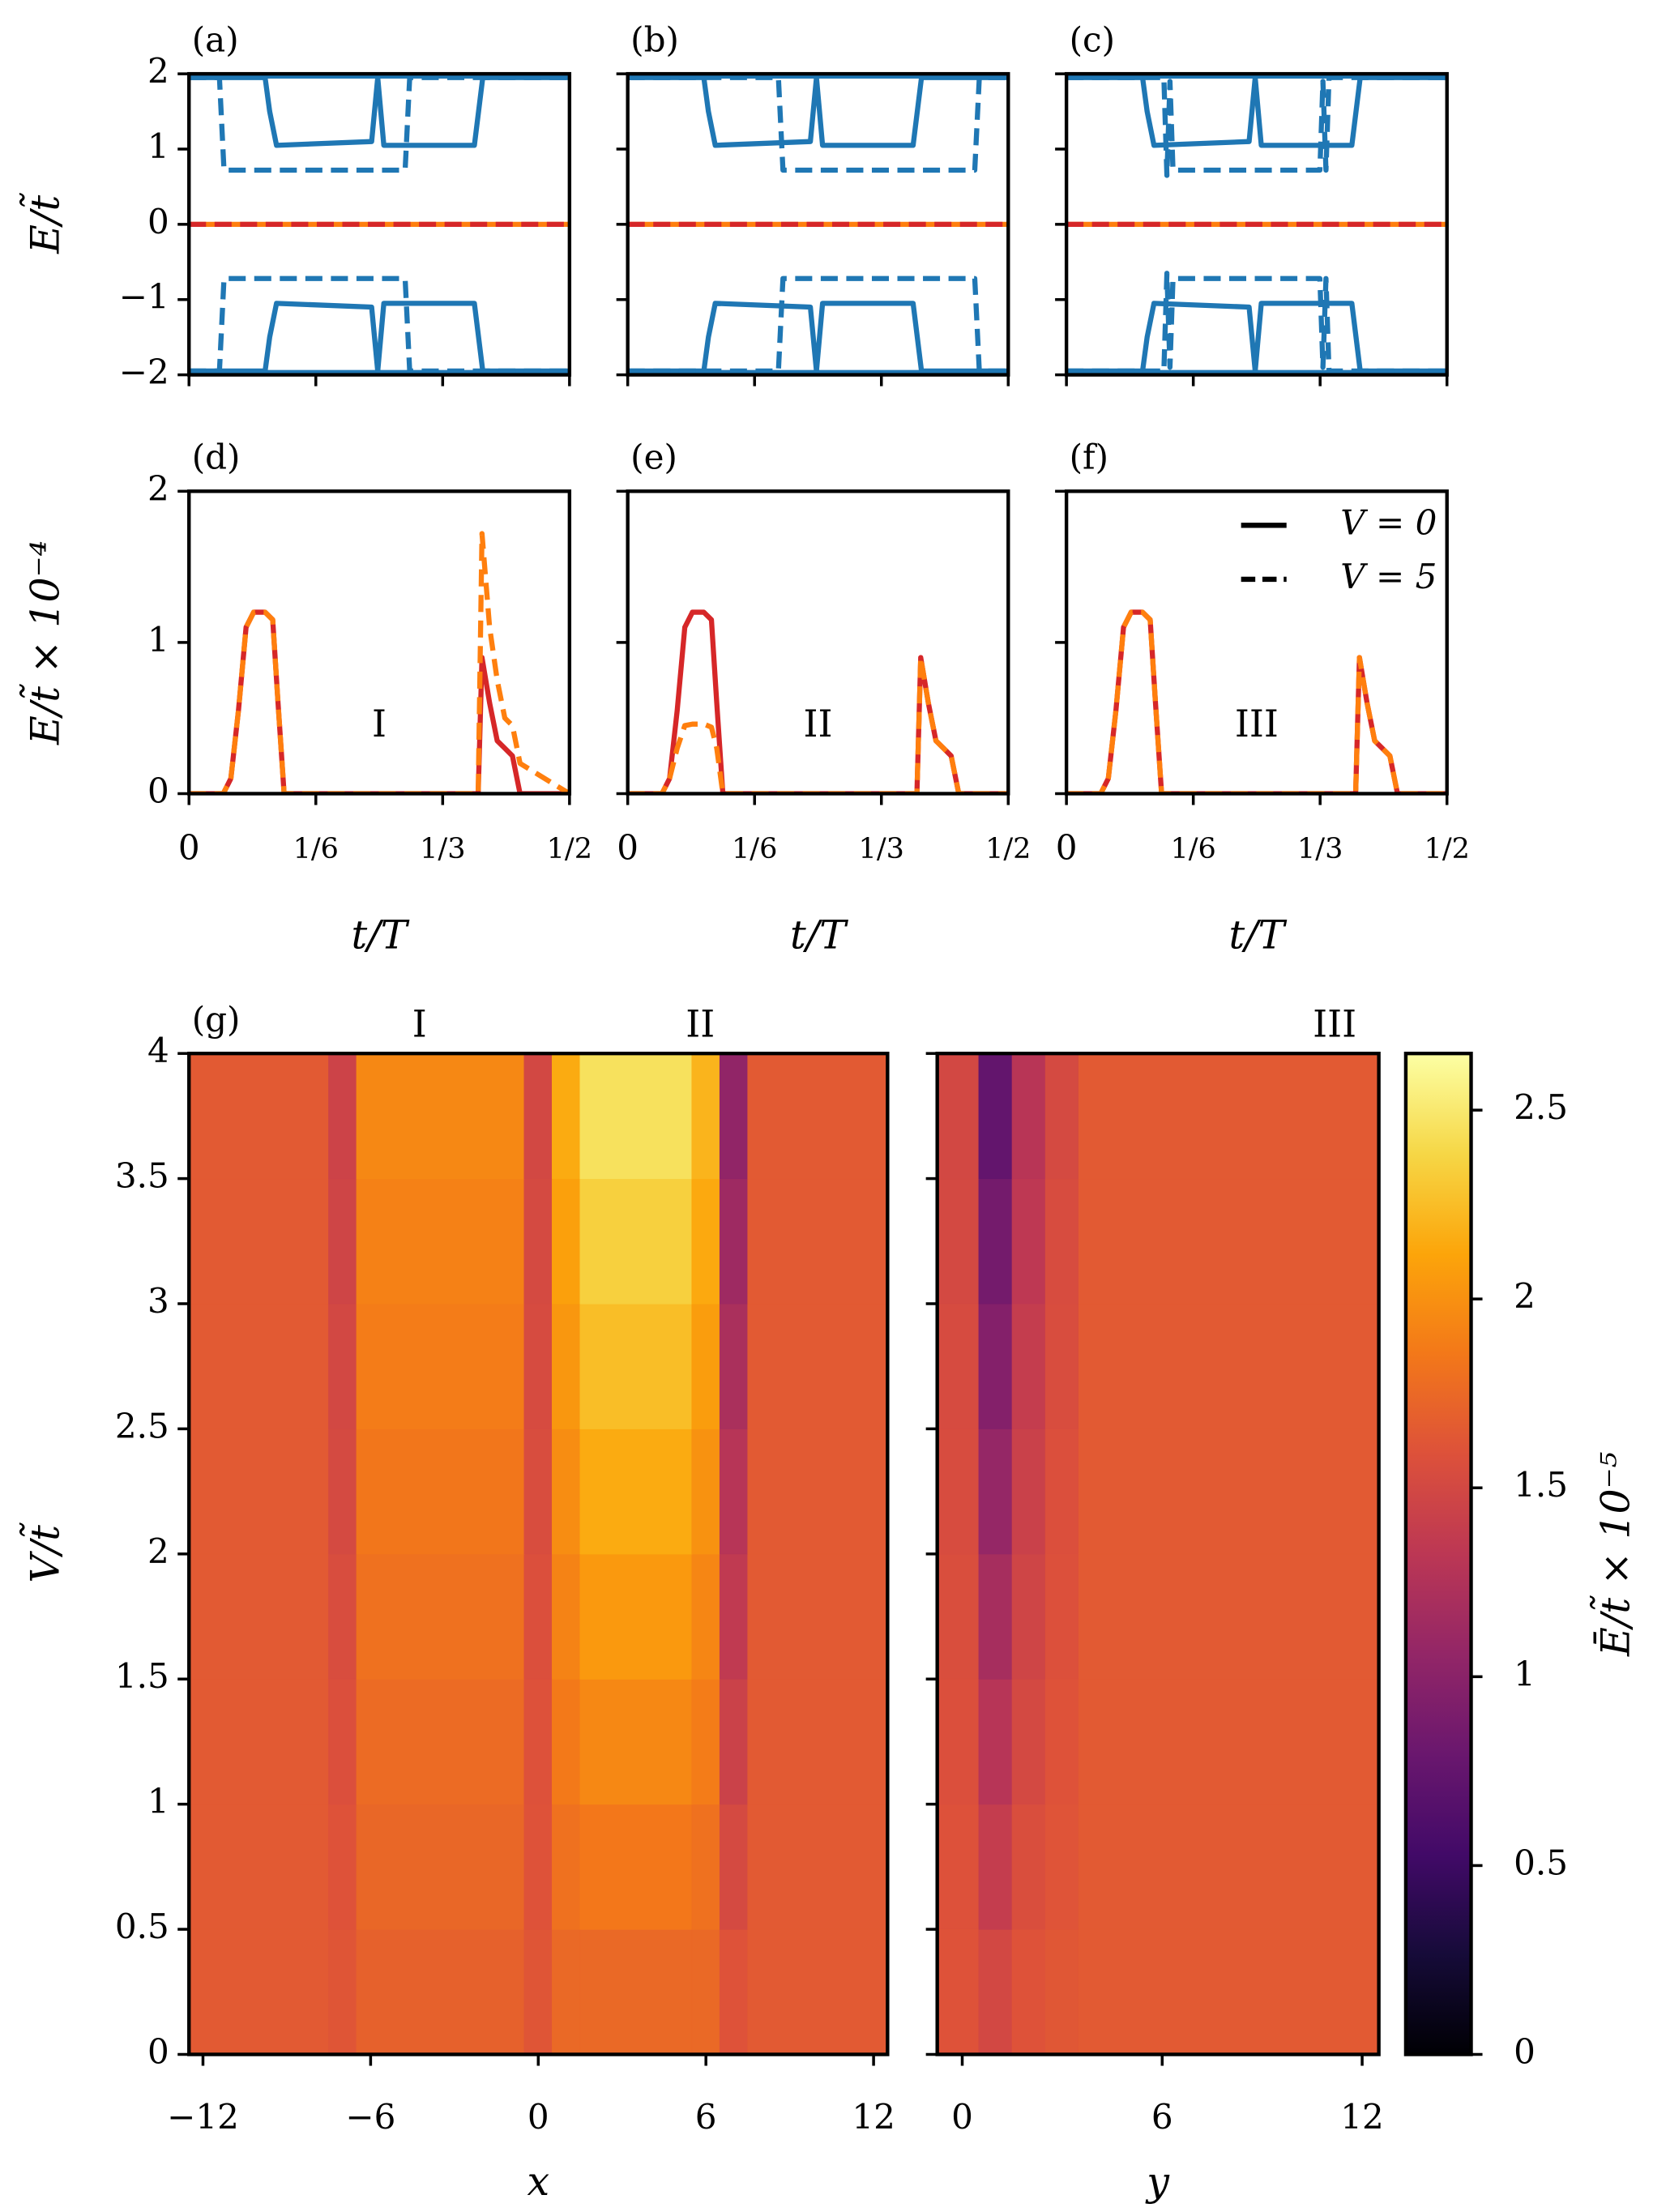  What do you see at coordinates (1541, 1107) in the screenshot?
I see `colorbar-tick-label: 2.5` at bounding box center [1541, 1107].